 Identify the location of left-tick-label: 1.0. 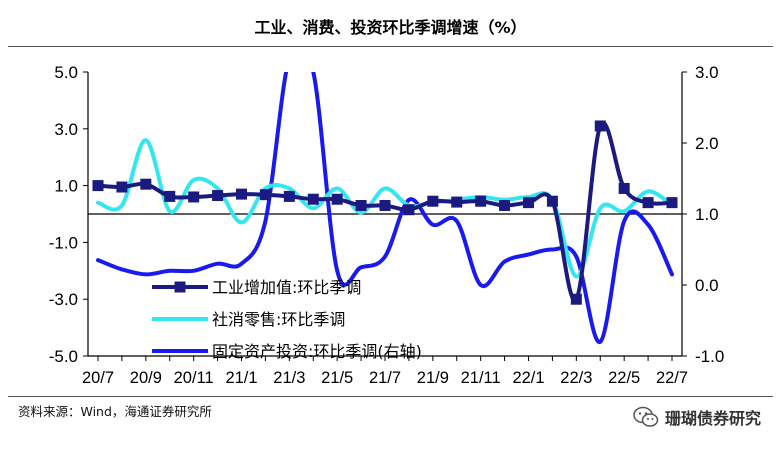
(66, 186).